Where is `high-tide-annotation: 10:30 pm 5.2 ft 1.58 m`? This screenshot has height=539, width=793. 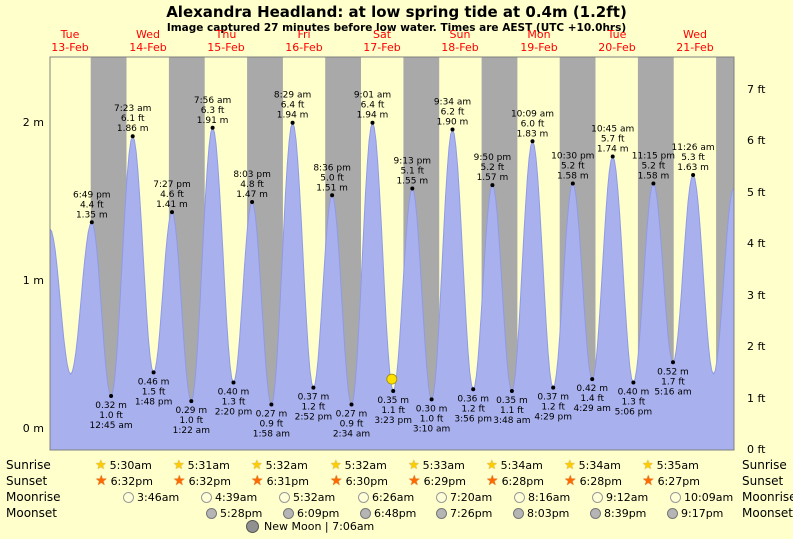 high-tide-annotation: 10:30 pm 5.2 ft 1.58 m is located at coordinates (572, 167).